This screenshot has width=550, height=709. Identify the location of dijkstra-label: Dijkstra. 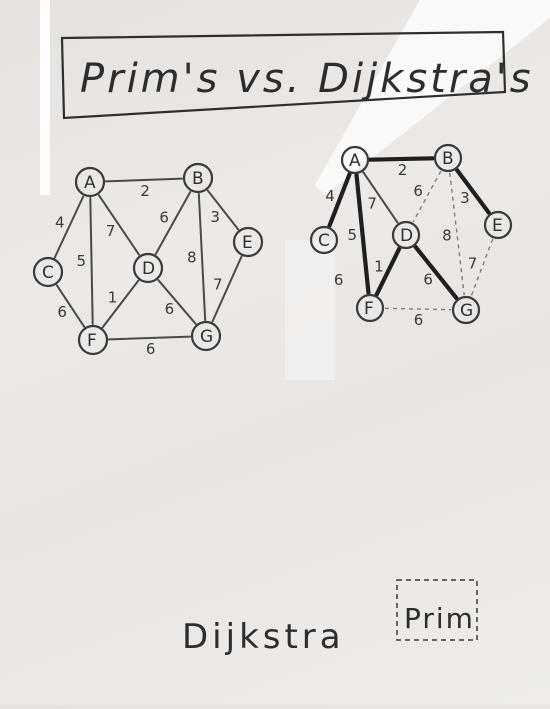
(263, 637).